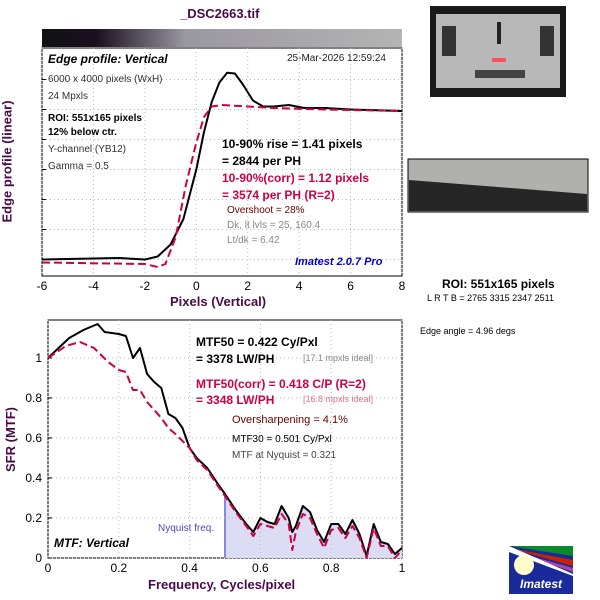  Describe the element at coordinates (48, 568) in the screenshot. I see `mtf-xtick-label: 0` at that location.